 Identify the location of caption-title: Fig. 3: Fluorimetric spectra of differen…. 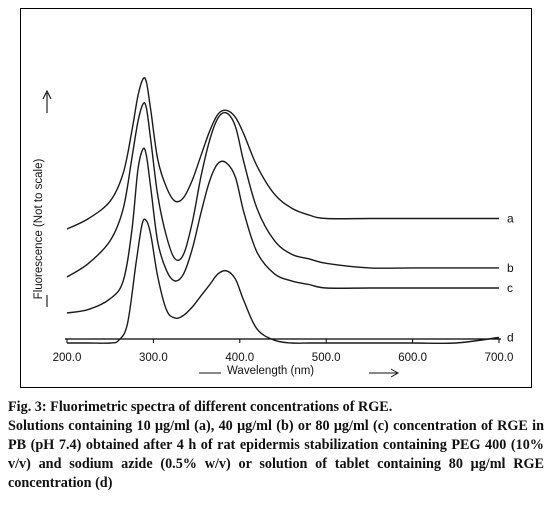
(200, 407).